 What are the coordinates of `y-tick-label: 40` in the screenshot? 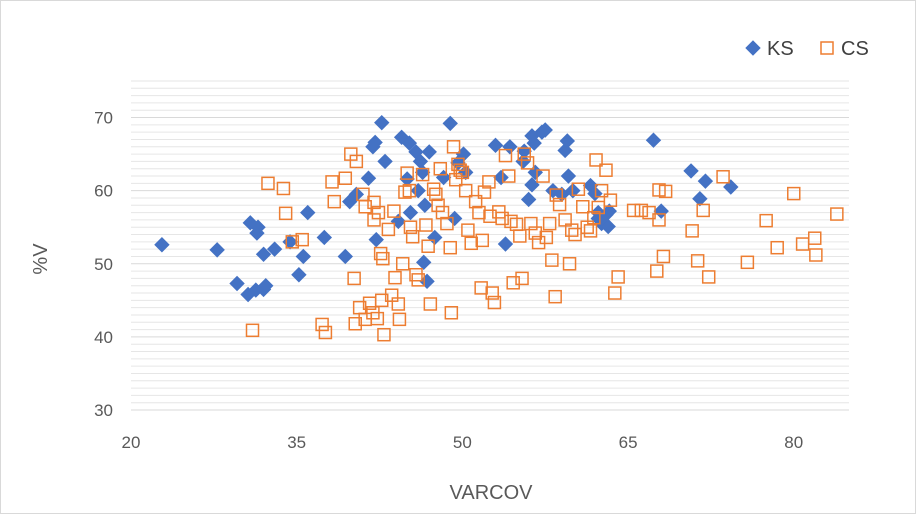 It's located at (103, 337).